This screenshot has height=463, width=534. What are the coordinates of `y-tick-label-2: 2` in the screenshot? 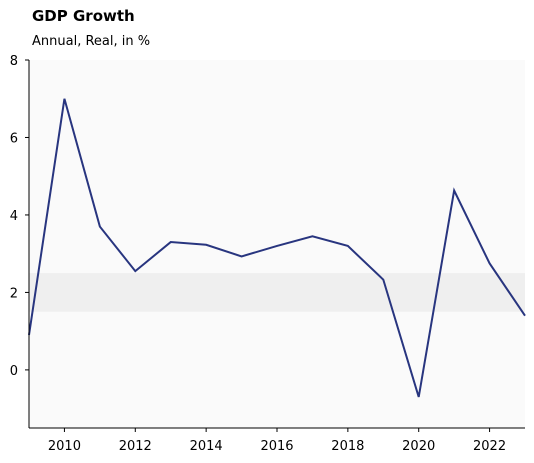 It's located at (14, 293).